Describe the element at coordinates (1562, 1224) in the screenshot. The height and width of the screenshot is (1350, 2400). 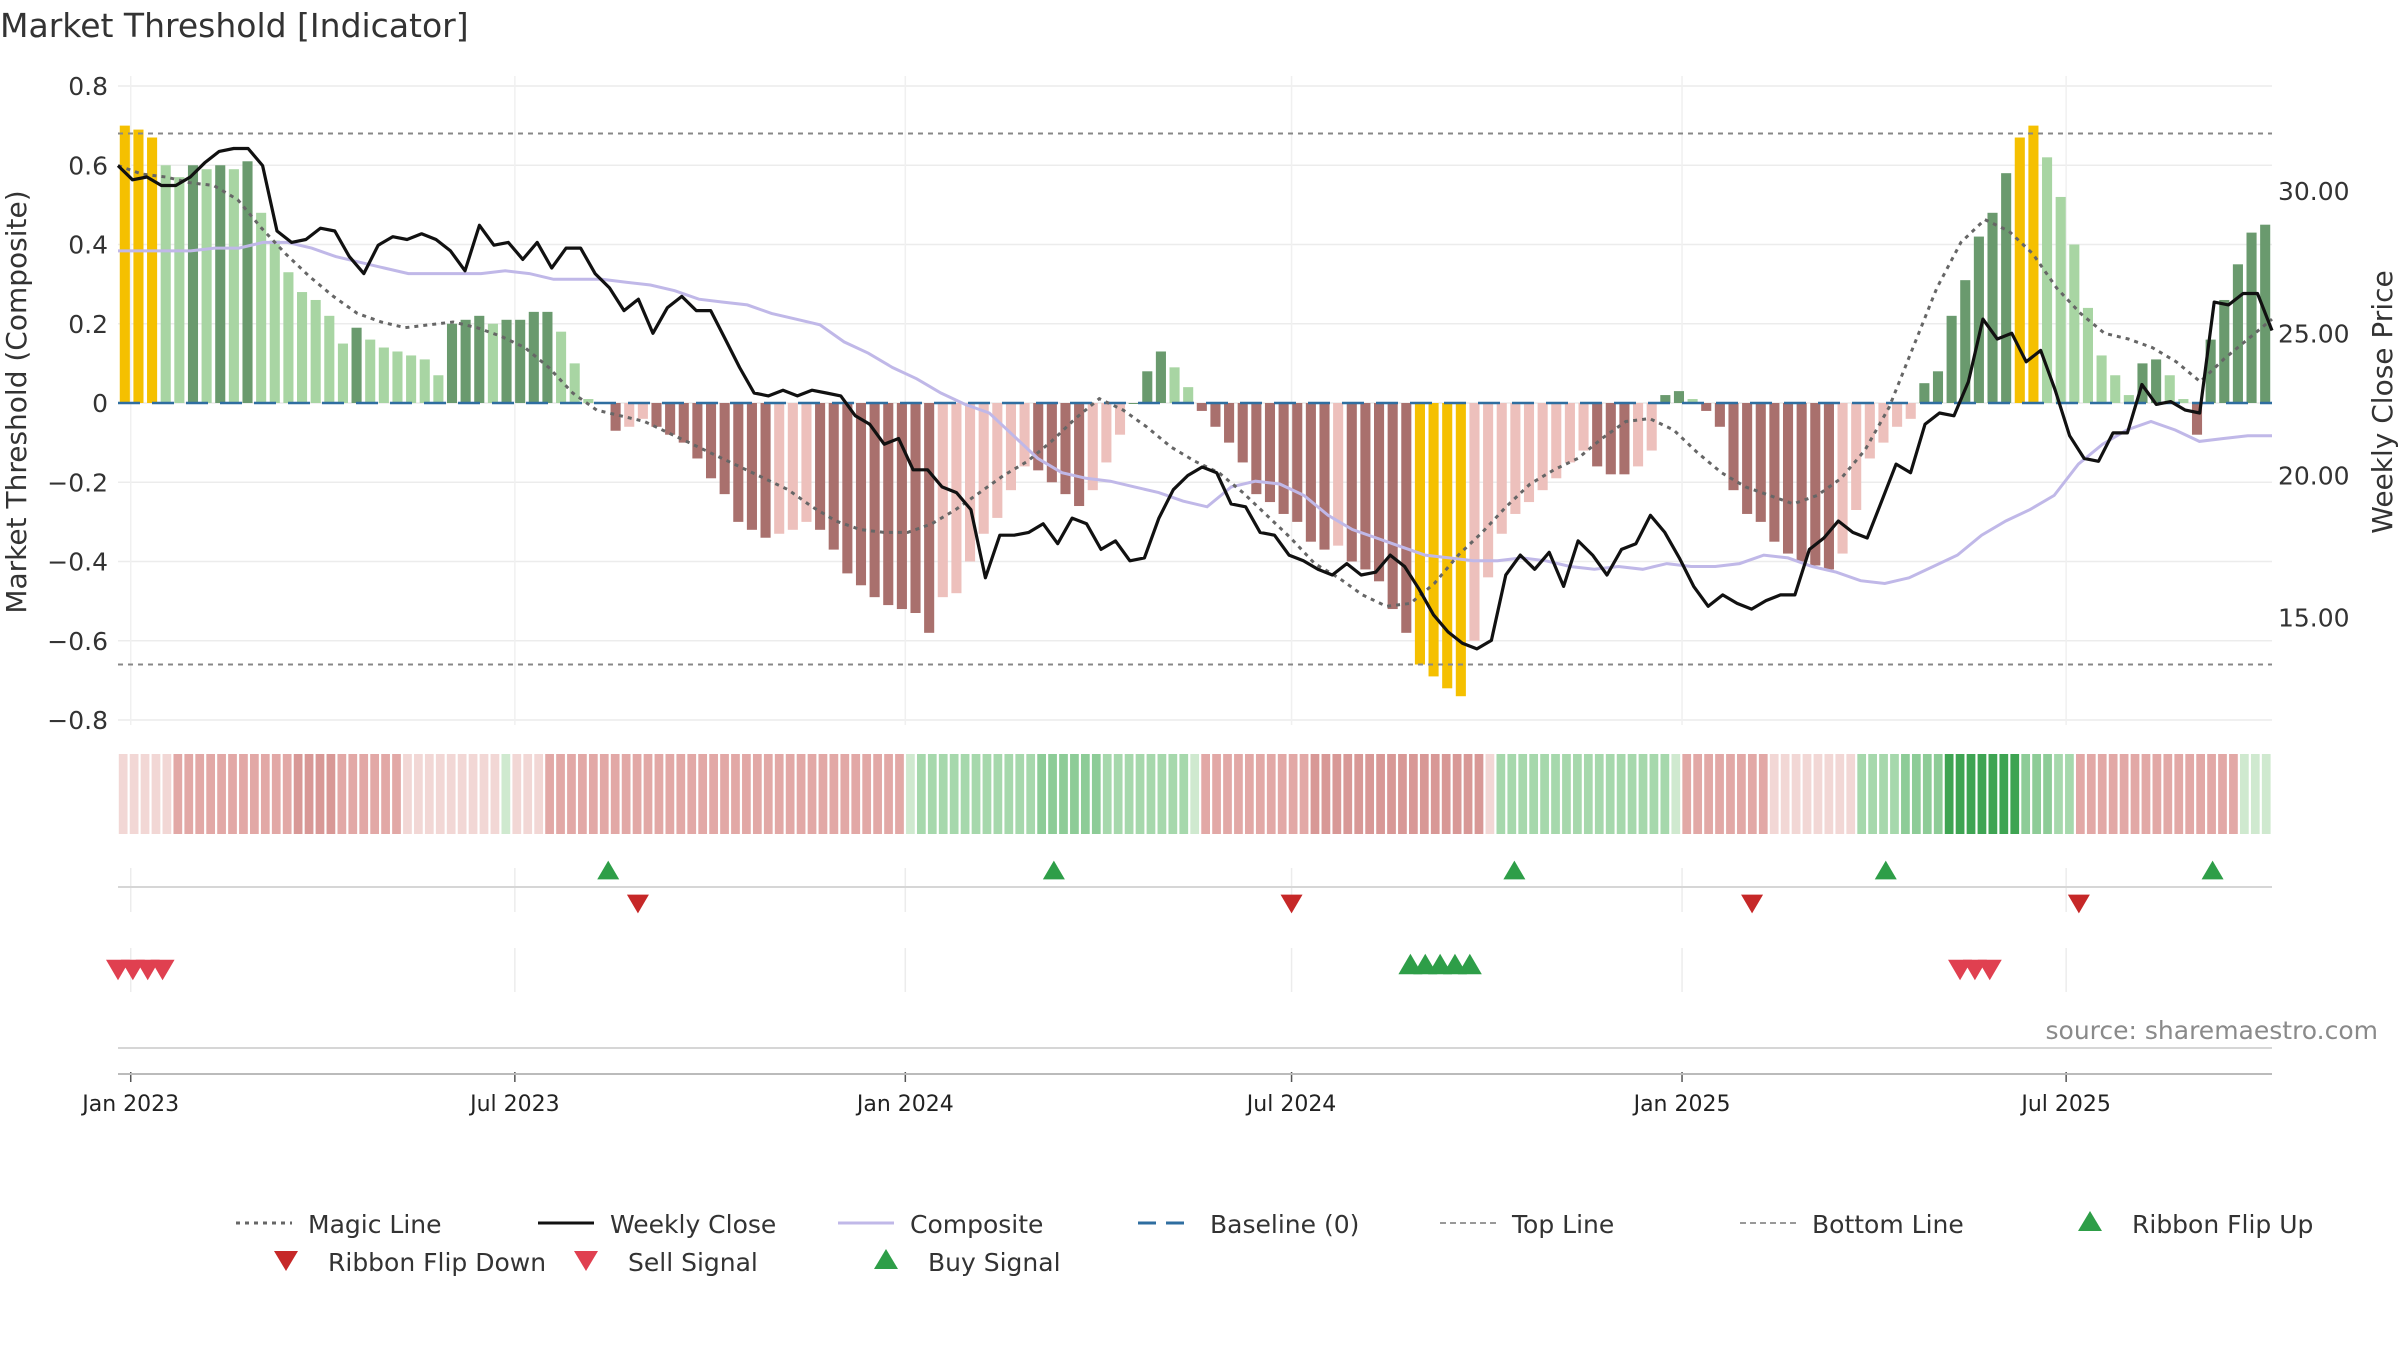
I see `legend-label: Top Line` at that location.